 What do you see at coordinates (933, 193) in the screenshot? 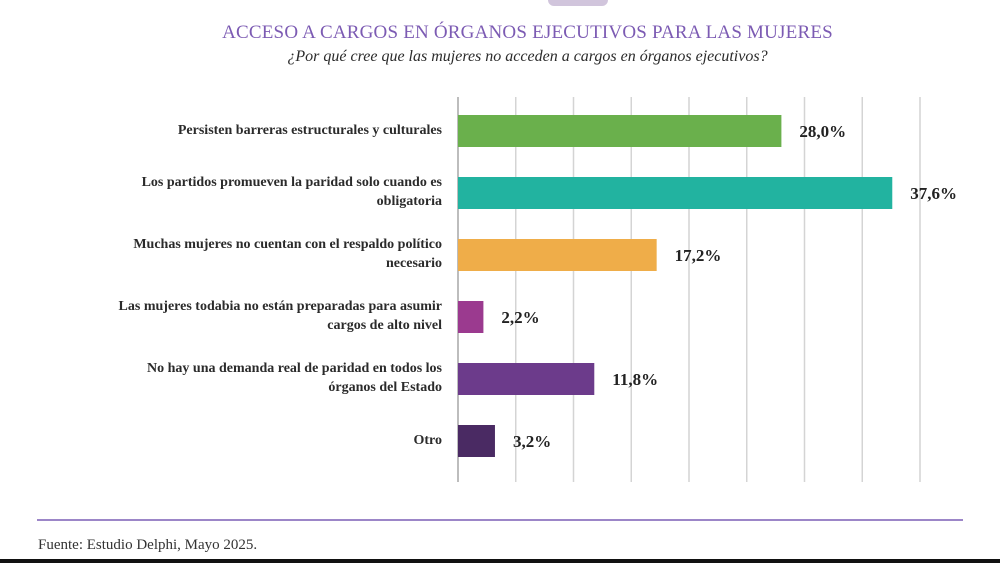
I see `data-label: 37,6%` at bounding box center [933, 193].